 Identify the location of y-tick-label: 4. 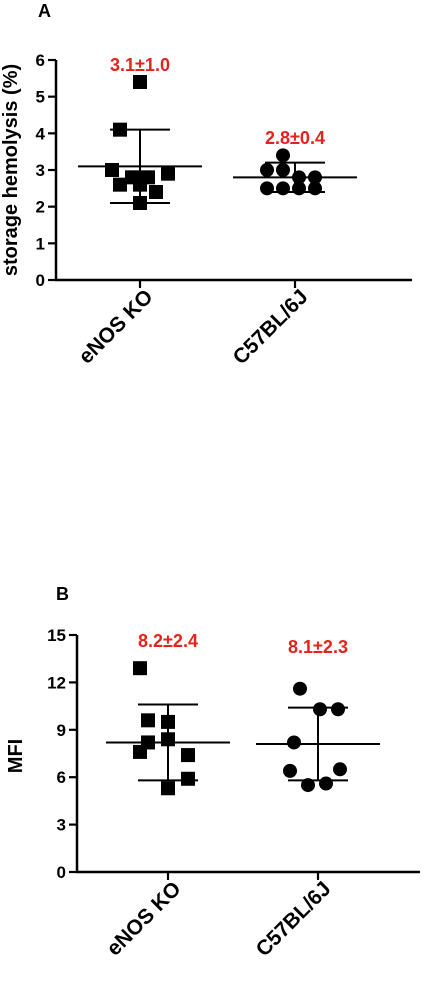
(41, 133).